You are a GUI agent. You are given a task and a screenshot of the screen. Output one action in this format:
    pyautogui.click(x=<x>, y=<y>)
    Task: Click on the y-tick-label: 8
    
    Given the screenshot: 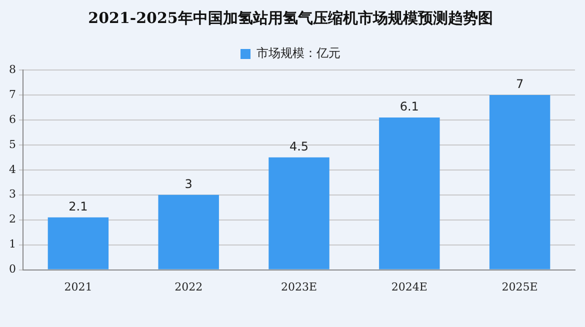 What is the action you would take?
    pyautogui.click(x=12, y=69)
    